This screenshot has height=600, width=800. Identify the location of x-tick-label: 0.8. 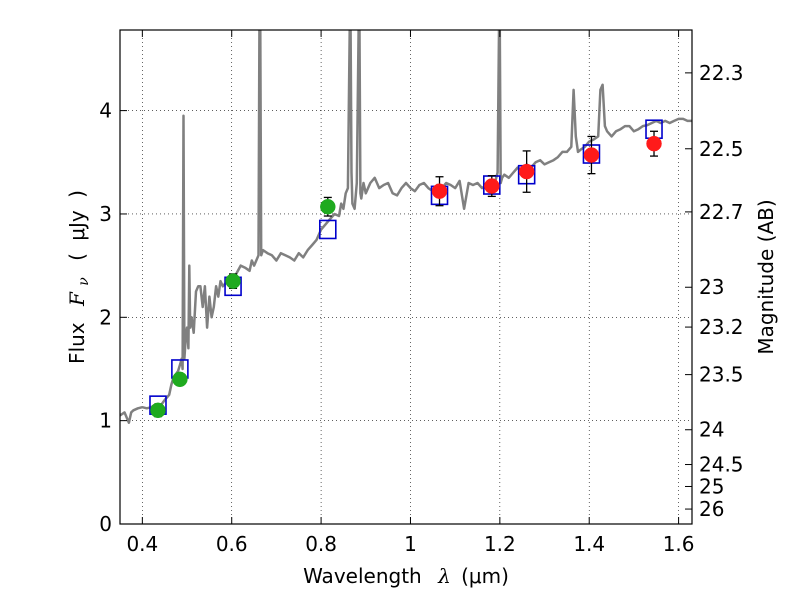
(321, 544).